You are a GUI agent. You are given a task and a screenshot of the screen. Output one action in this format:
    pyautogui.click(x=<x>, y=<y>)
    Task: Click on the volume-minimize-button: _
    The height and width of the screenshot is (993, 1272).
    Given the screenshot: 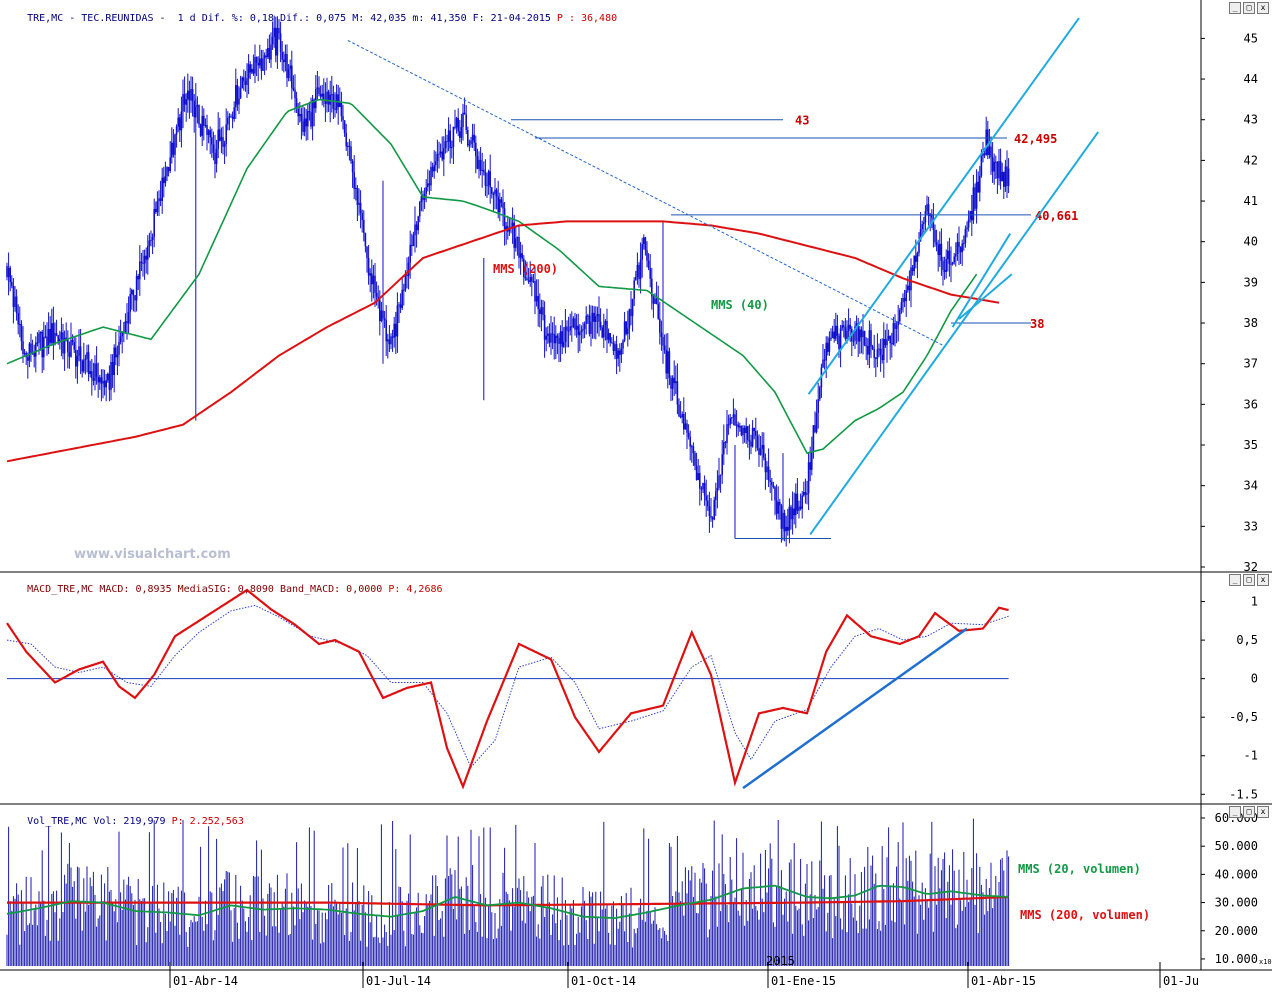 What is the action you would take?
    pyautogui.click(x=1235, y=812)
    